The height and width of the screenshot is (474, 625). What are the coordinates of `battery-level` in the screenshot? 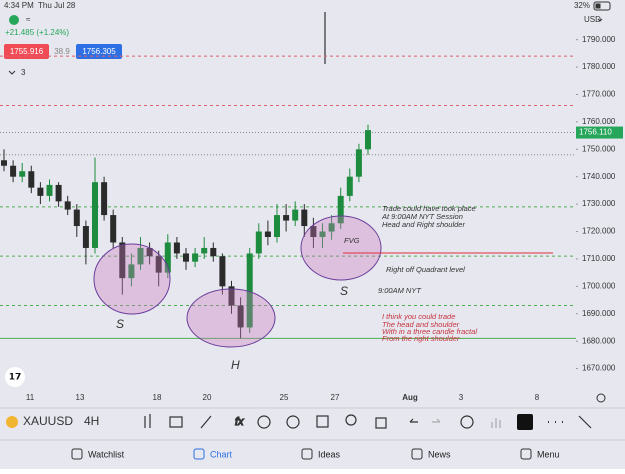 It's located at (598, 6).